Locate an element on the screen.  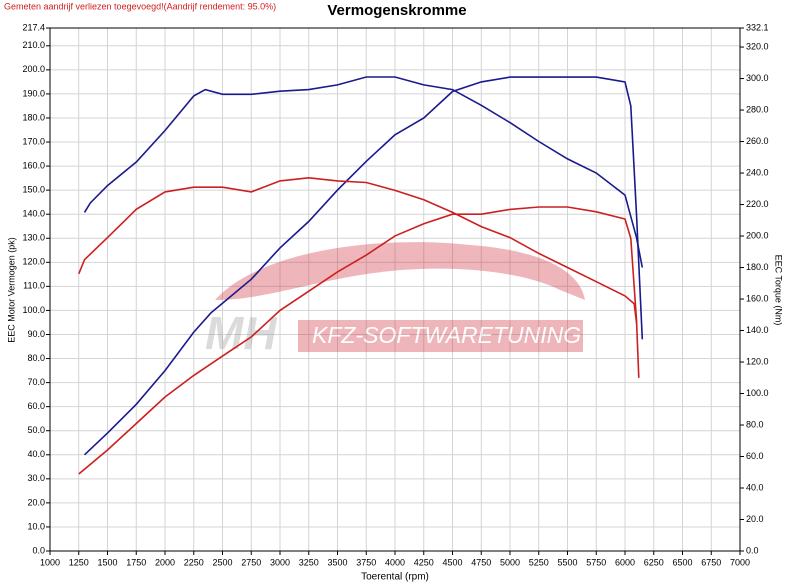
y2-tick-label: 20.0 is located at coordinates (755, 519).